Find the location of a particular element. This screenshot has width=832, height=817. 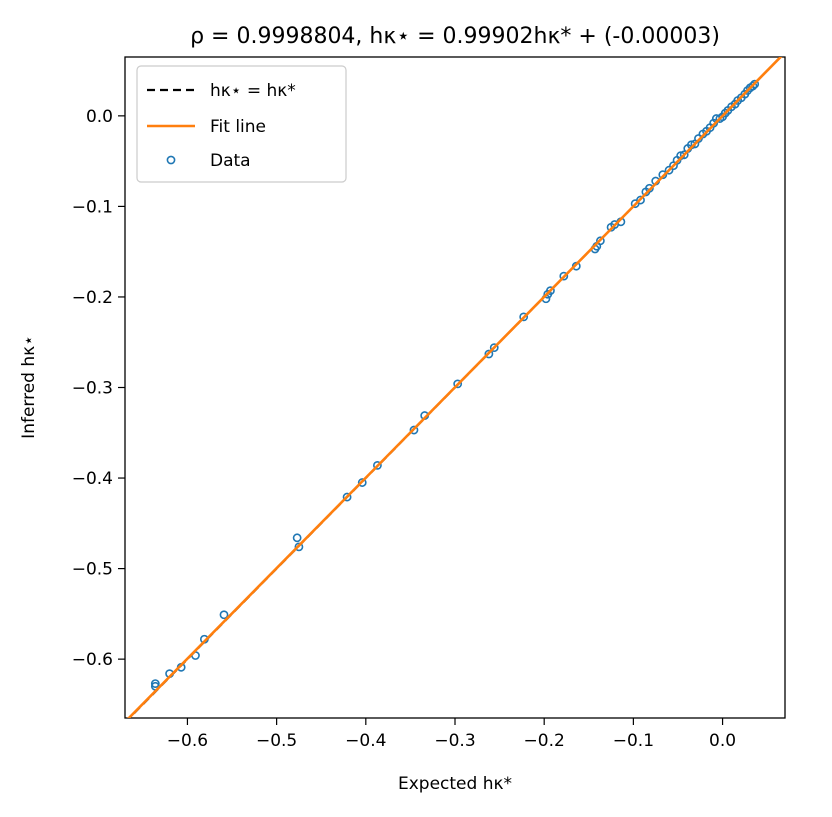

y-axis: 0.0 −0.1 −0.2 −0.3 −0.4 −0.5 −0.6 is located at coordinates (98, 388).